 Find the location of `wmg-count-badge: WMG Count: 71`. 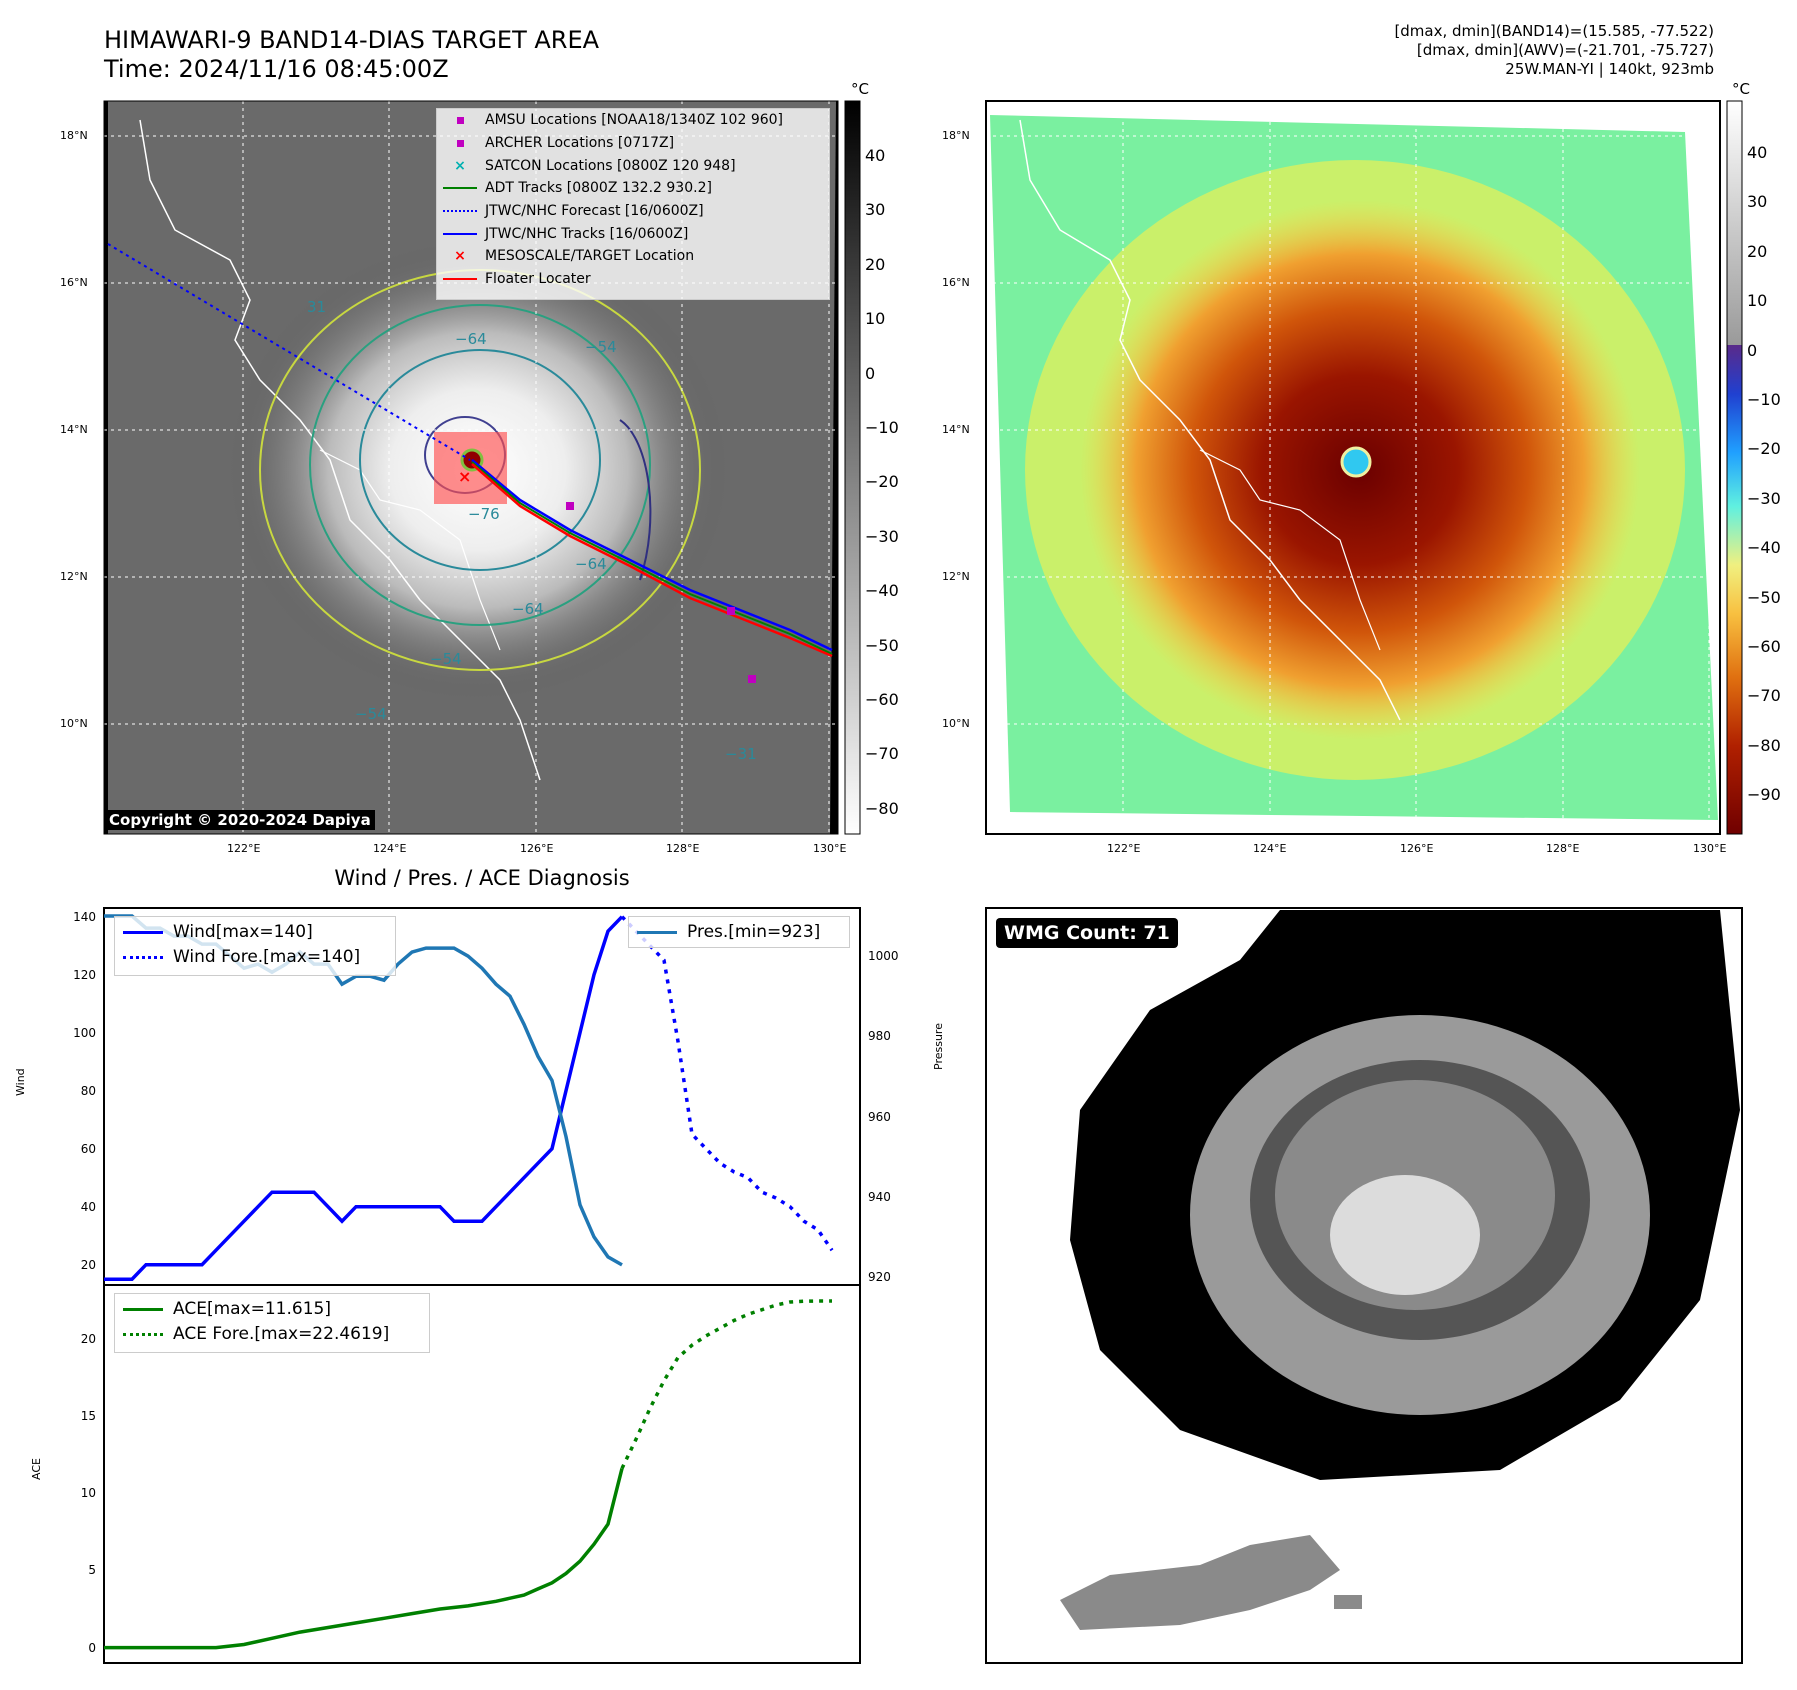

wmg-count-badge: WMG Count: 71 is located at coordinates (1087, 933).